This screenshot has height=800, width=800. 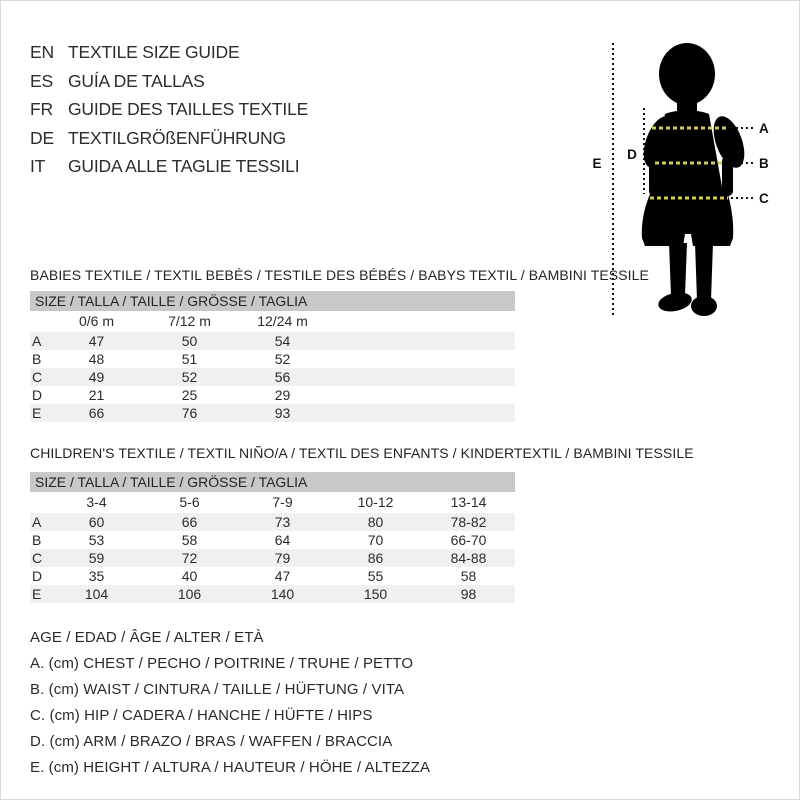 What do you see at coordinates (375, 558) in the screenshot?
I see `table-cell: 86` at bounding box center [375, 558].